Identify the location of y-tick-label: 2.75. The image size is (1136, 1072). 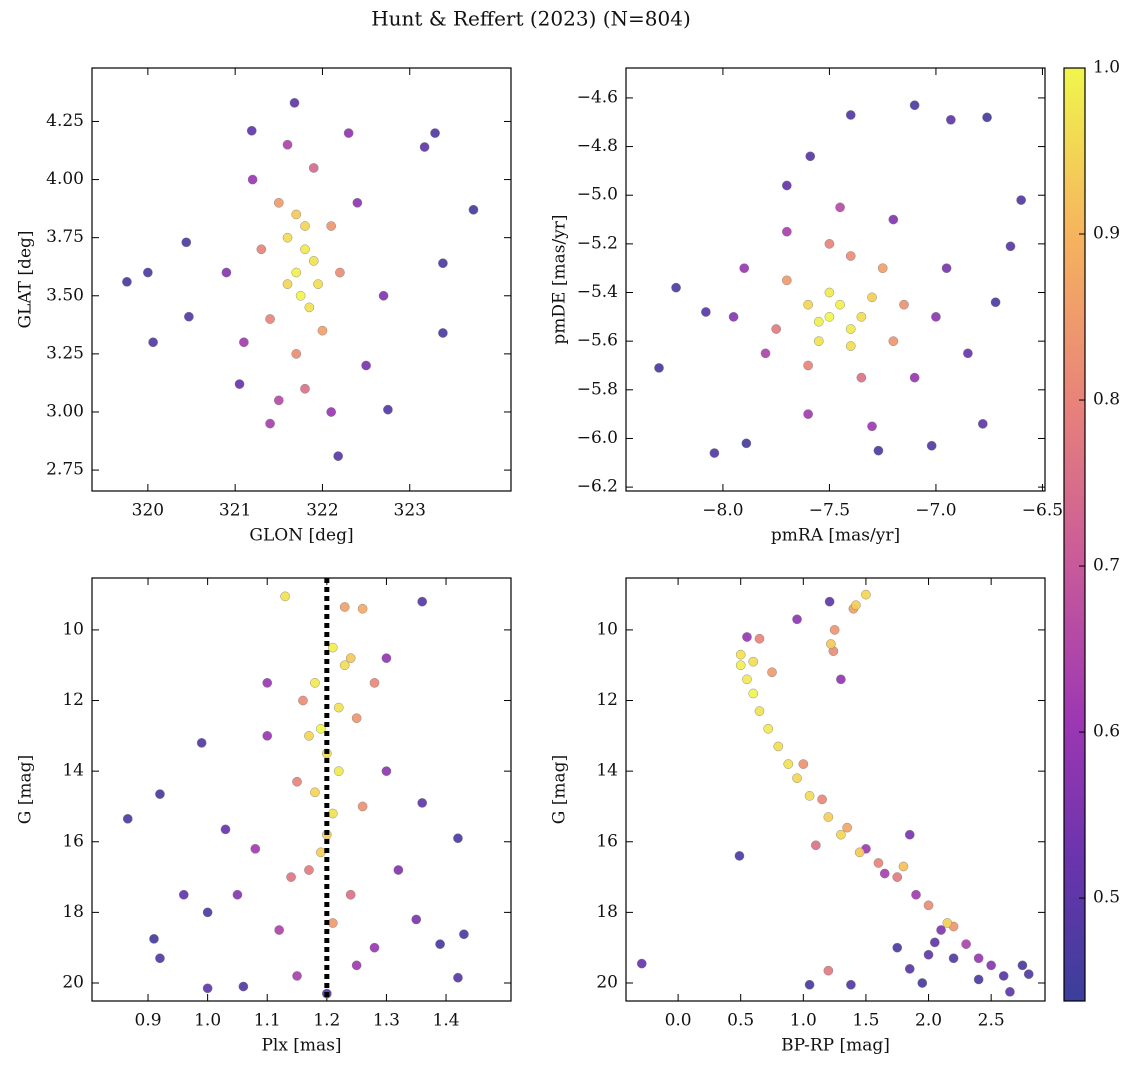
(65, 470).